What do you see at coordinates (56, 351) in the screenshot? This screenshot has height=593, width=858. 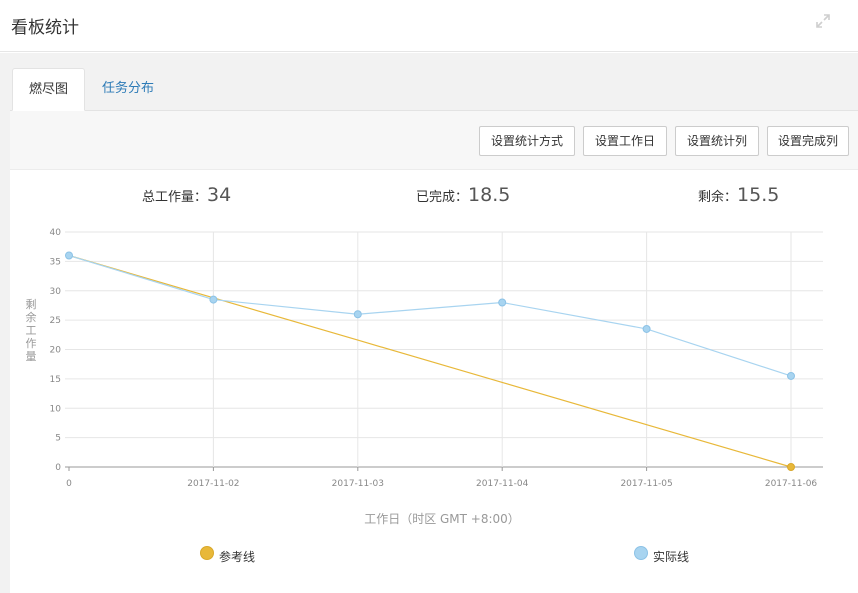 I see `y-tick-label: 20` at bounding box center [56, 351].